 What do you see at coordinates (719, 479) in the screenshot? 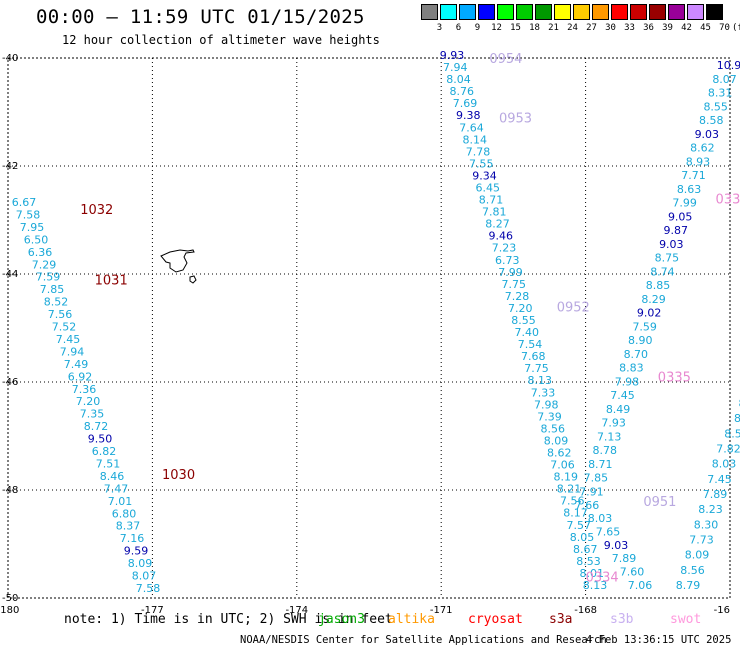
I see `wave-height-value: 7.45` at bounding box center [719, 479].